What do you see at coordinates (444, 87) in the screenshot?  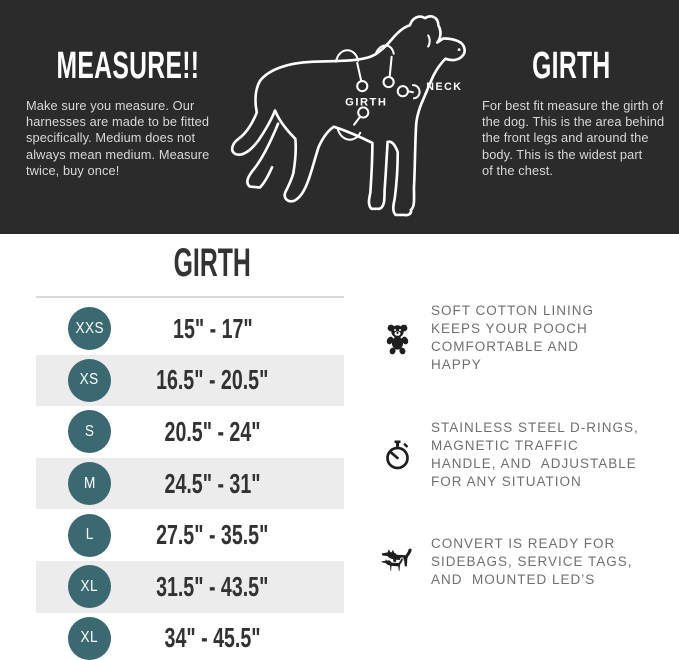 I see `diagram-neck-label: NECK` at bounding box center [444, 87].